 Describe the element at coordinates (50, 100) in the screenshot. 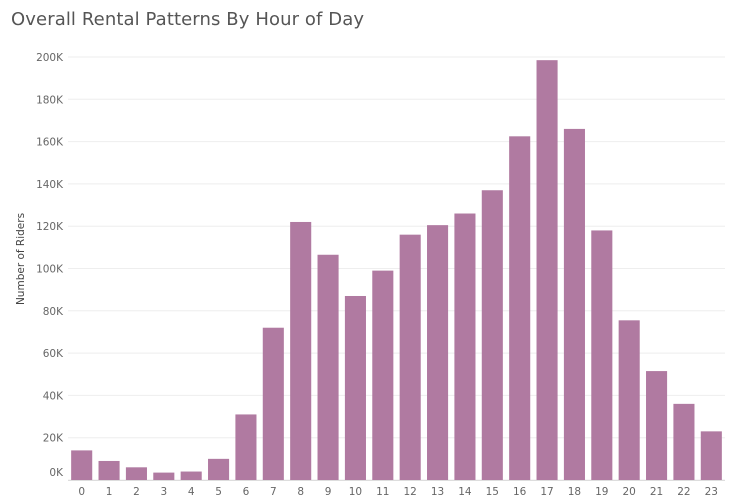

I see `y-tick-label: 180K` at that location.